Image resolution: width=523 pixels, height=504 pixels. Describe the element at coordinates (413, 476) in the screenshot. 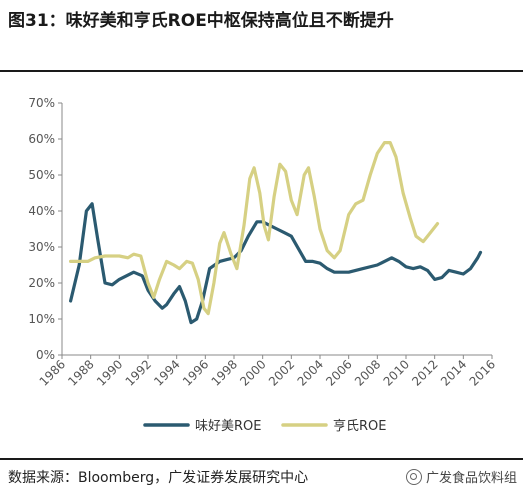

I see `wechat-icon` at that location.